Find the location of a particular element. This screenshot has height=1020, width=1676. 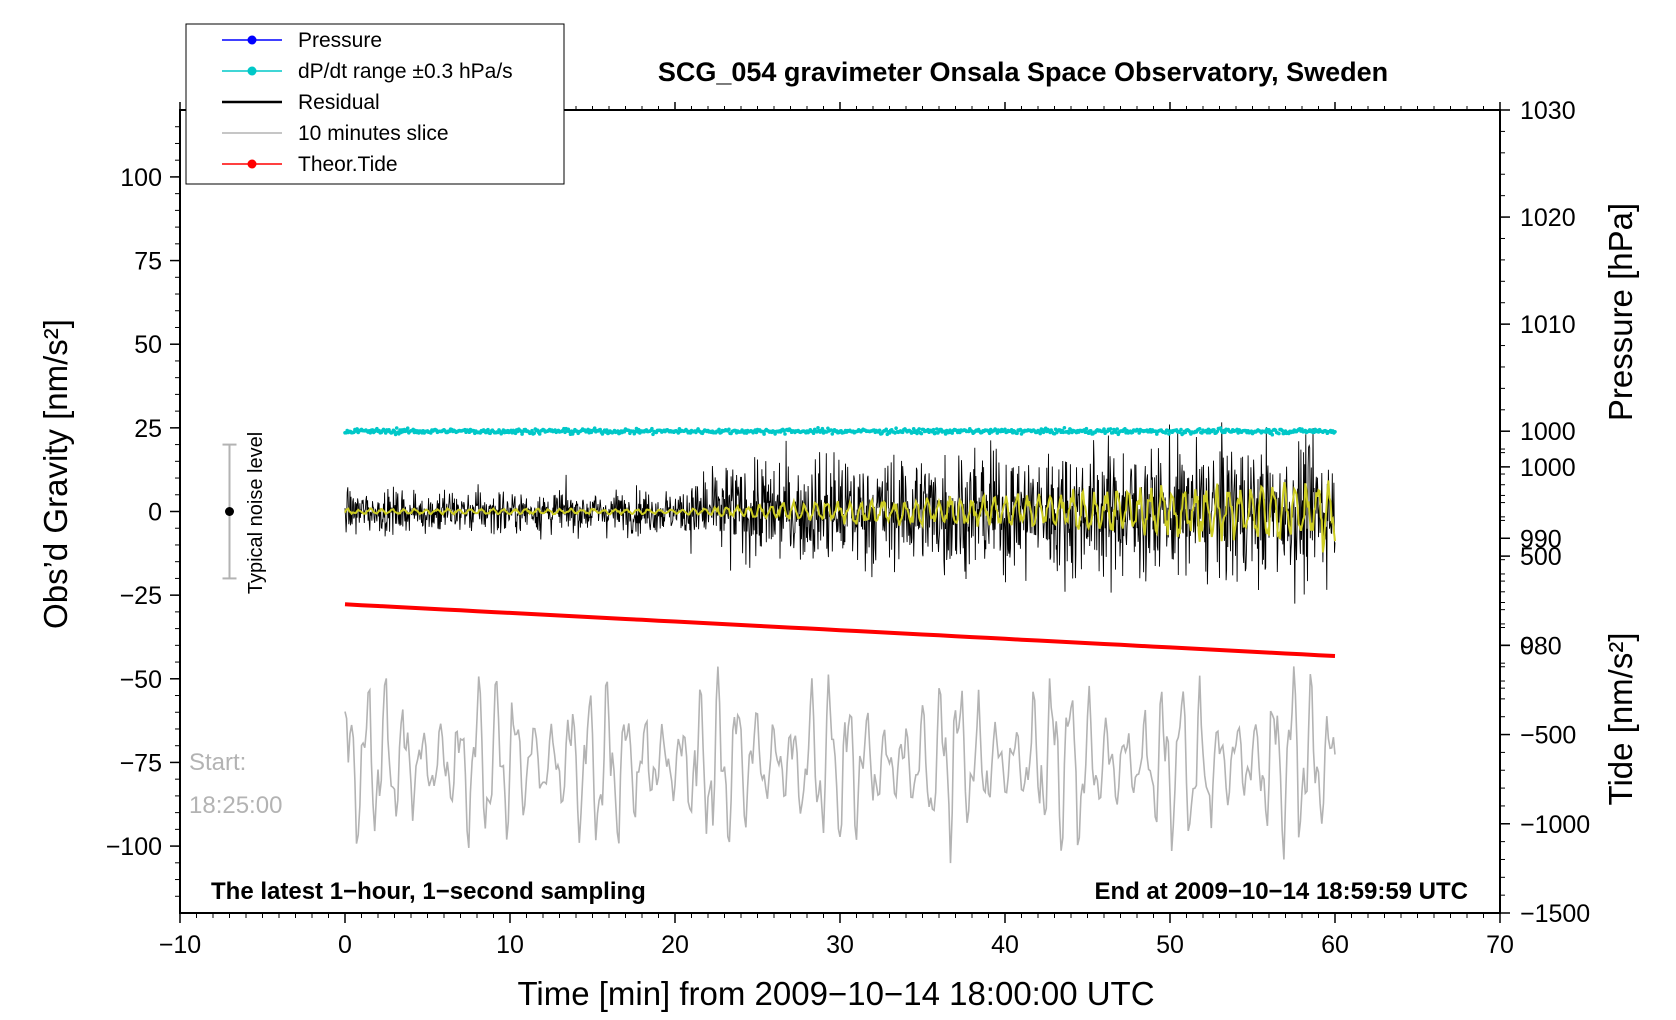

end-time-annotation: End at 2009−10−14 18:59:59 UTC is located at coordinates (1281, 891).